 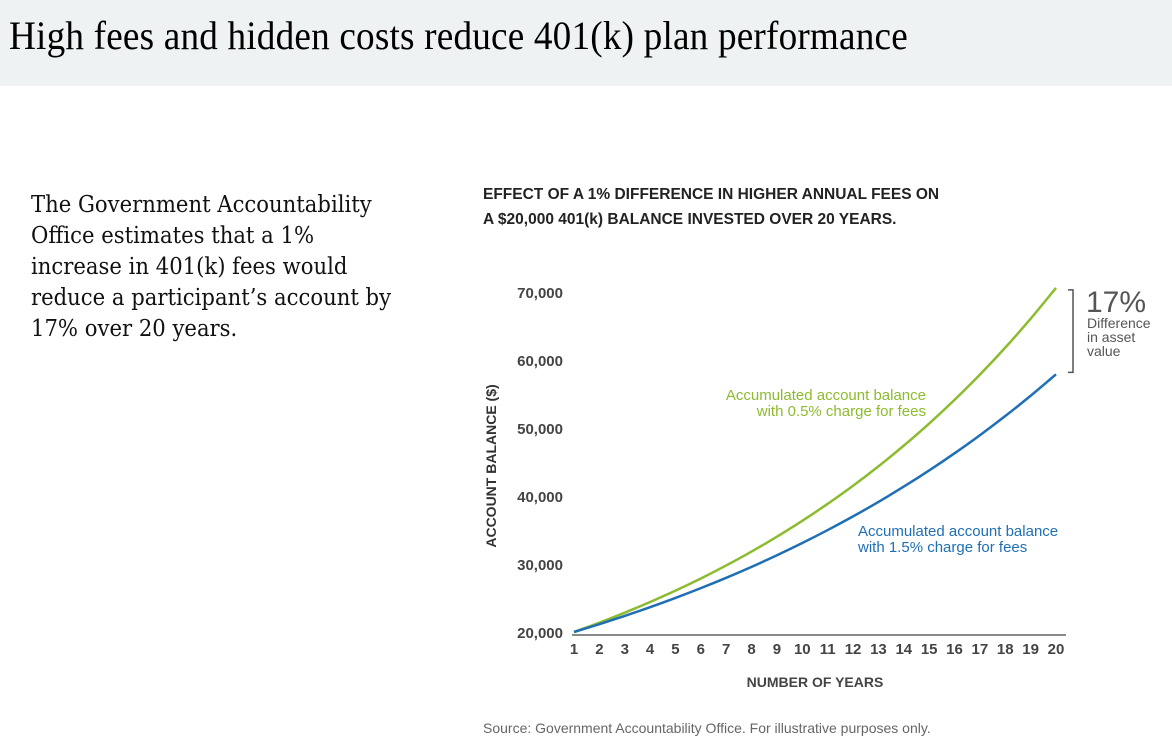 I want to click on series-label-0-5-percent: with 0.5% charge for fees, so click(x=841, y=411).